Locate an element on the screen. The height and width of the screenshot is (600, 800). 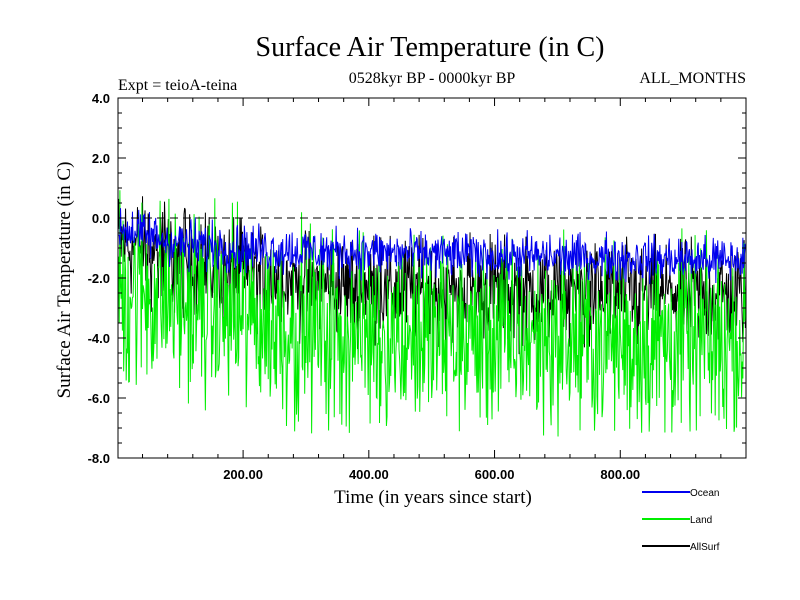
x-tick-label: 600.00 is located at coordinates (495, 474).